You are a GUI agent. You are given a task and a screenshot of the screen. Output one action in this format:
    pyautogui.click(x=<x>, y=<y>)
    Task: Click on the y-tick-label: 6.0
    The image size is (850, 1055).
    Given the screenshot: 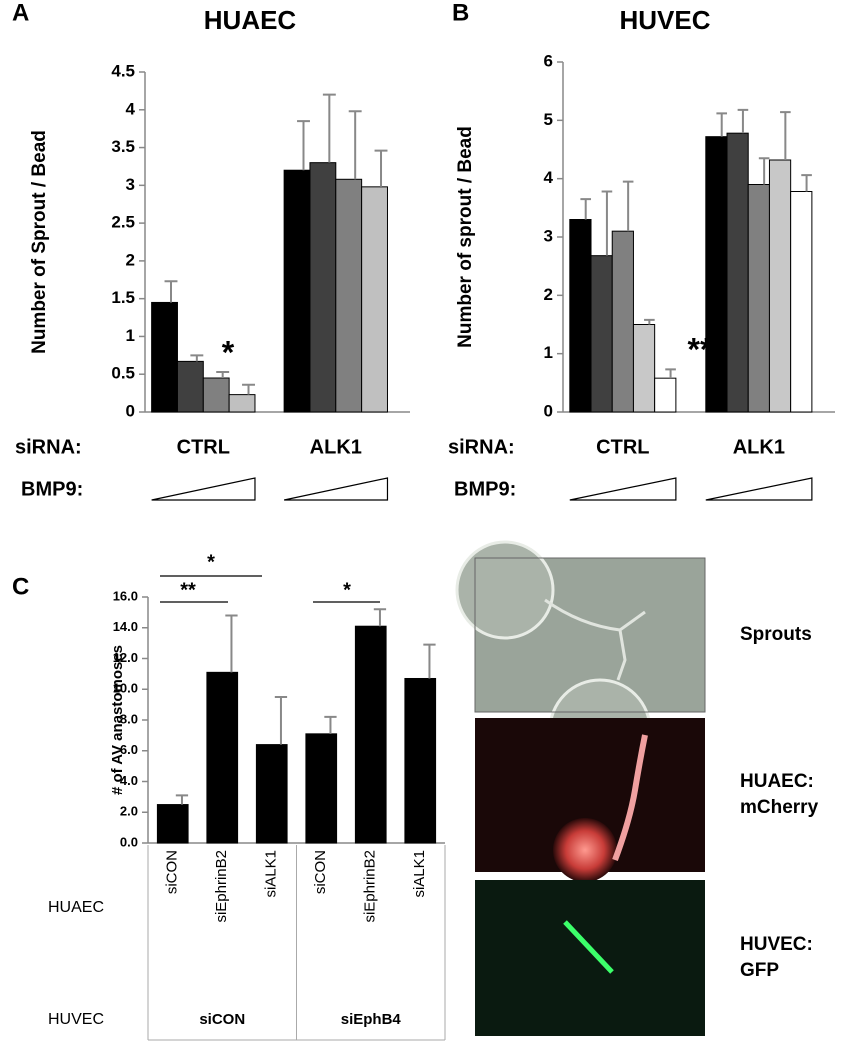 What is the action you would take?
    pyautogui.click(x=129, y=749)
    